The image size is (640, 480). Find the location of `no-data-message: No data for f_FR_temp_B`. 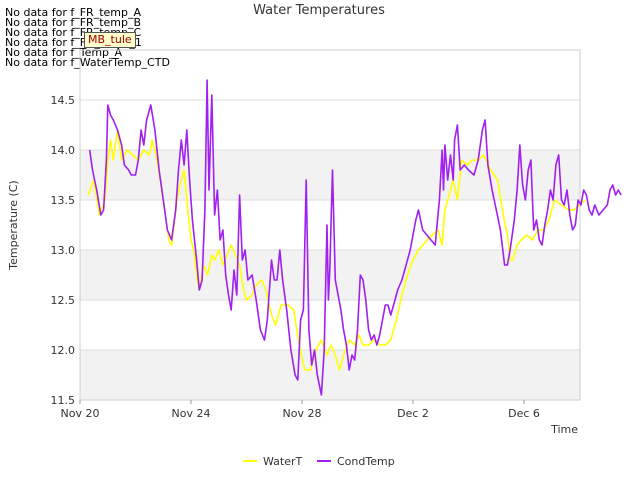

no-data-message: No data for f_FR_temp_B is located at coordinates (73, 22).